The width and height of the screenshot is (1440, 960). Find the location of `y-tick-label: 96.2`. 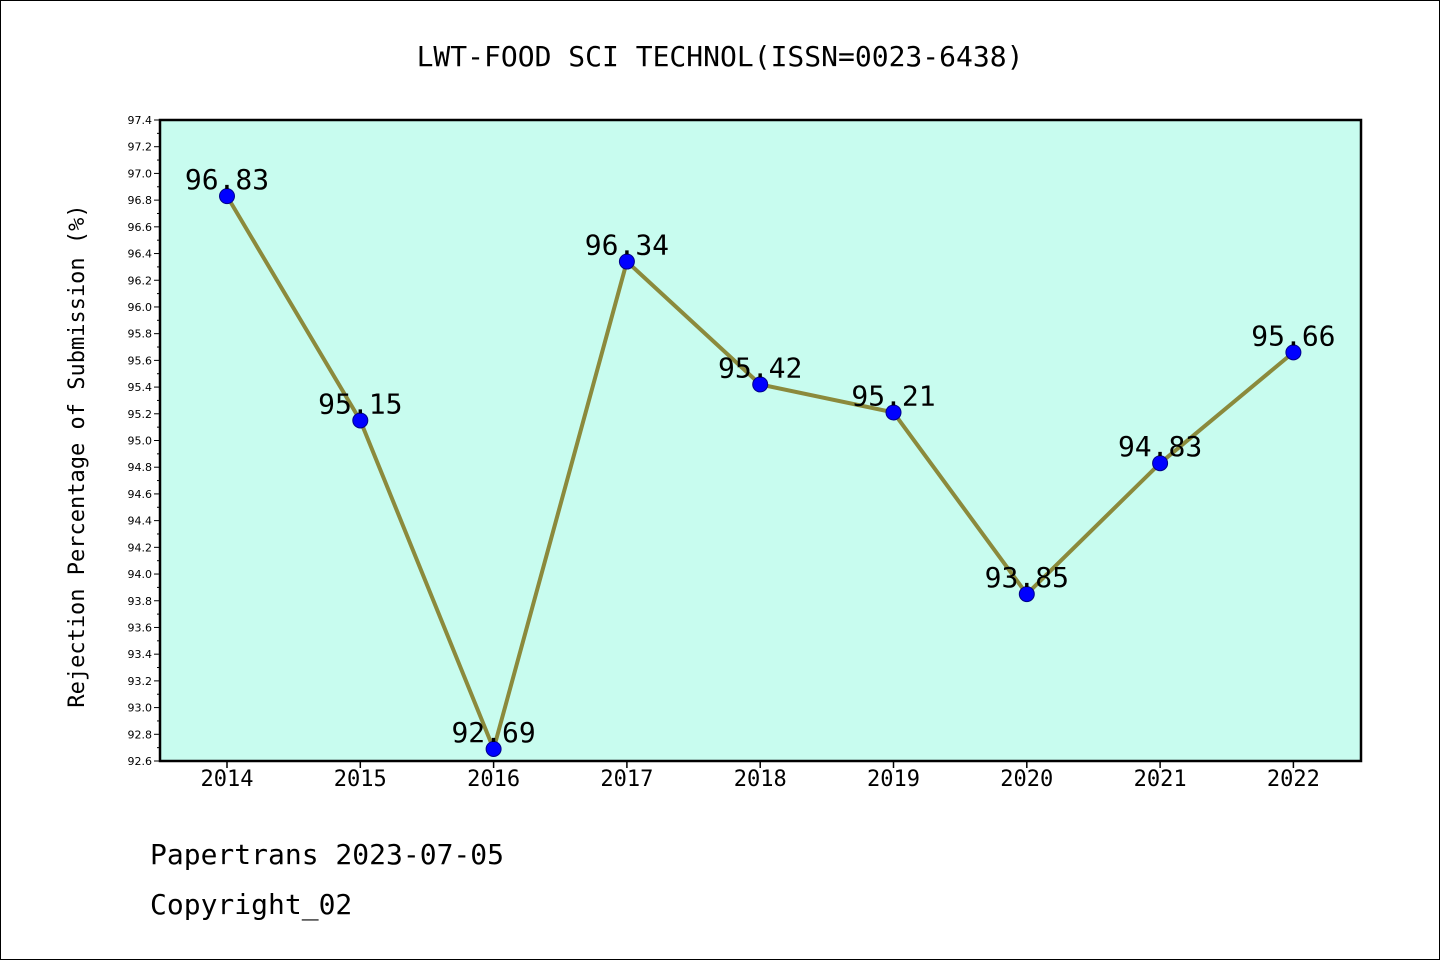

y-tick-label: 96.2 is located at coordinates (140, 280).